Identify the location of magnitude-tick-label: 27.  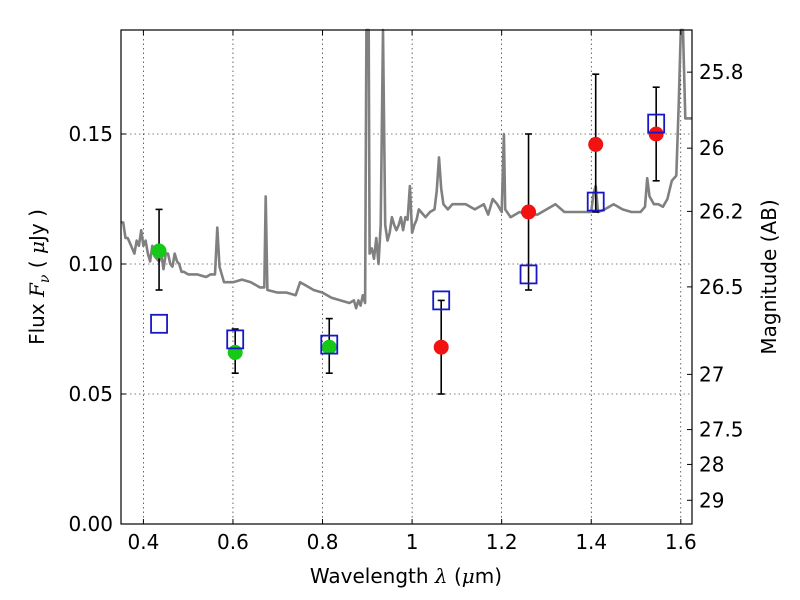
(711, 374).